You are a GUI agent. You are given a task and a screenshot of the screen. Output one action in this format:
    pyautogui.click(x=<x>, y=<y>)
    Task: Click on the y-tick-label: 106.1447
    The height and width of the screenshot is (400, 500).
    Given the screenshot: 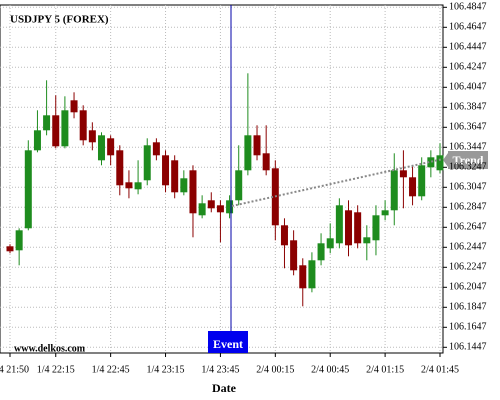 What is the action you would take?
    pyautogui.click(x=468, y=347)
    